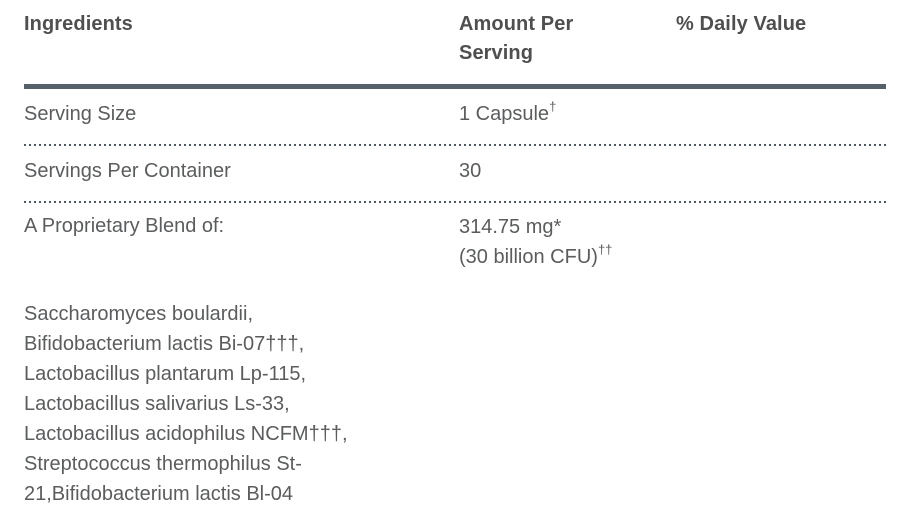 This screenshot has height=525, width=908. I want to click on amount-mg-value: 314.75 mg*, so click(510, 227).